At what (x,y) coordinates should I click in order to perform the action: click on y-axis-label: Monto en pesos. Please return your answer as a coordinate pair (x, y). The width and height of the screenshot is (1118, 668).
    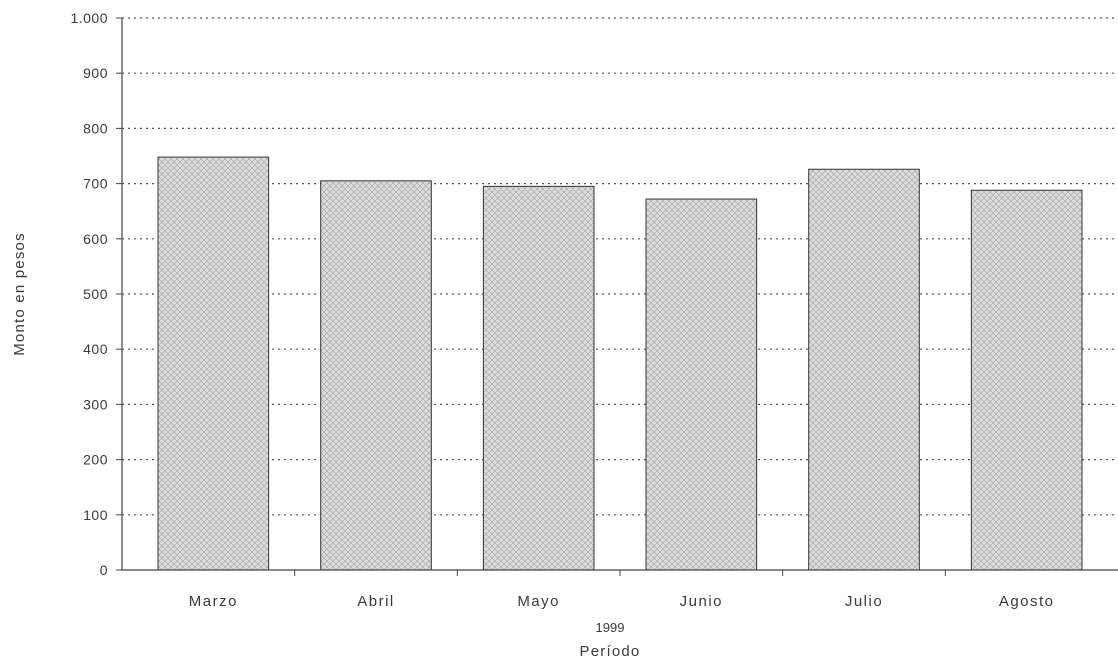
    Looking at the image, I should click on (19, 294).